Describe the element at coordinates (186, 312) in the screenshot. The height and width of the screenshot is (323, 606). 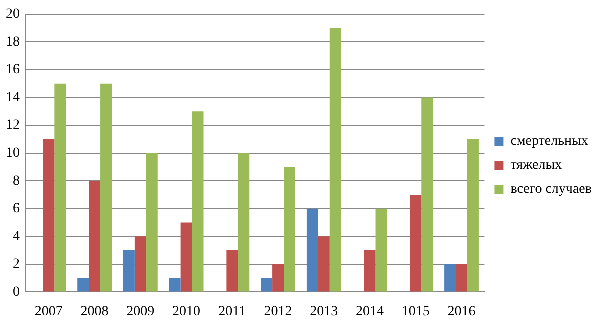
I see `x-tick-label: 2010` at that location.